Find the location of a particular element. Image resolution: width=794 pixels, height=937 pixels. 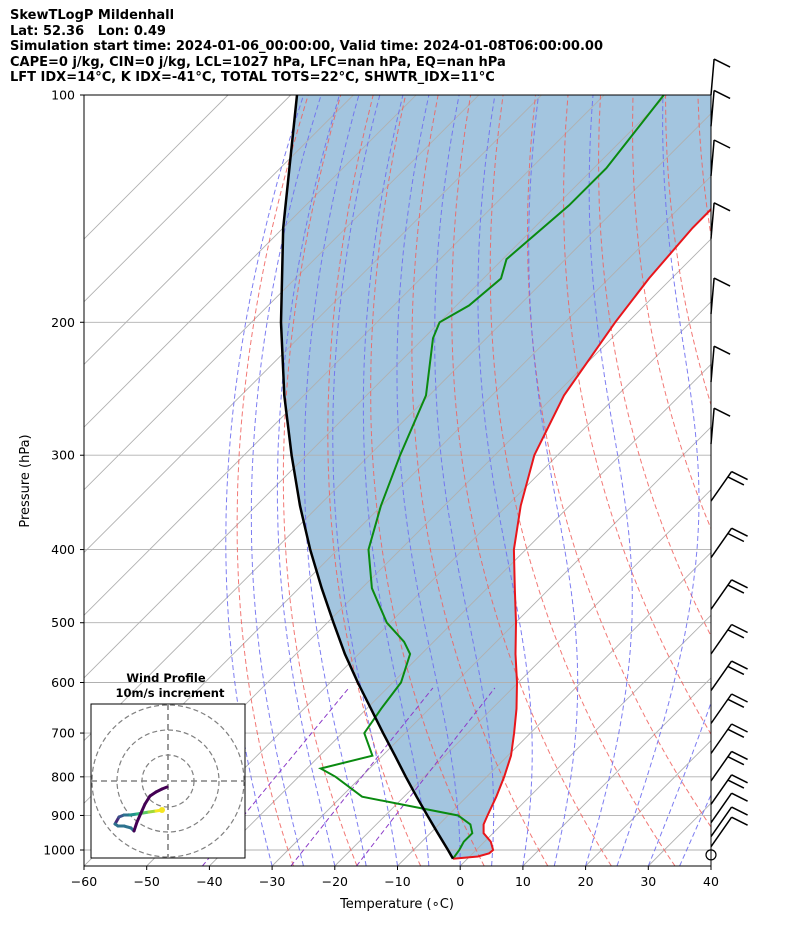

y-tick-label: 200 is located at coordinates (63, 322).